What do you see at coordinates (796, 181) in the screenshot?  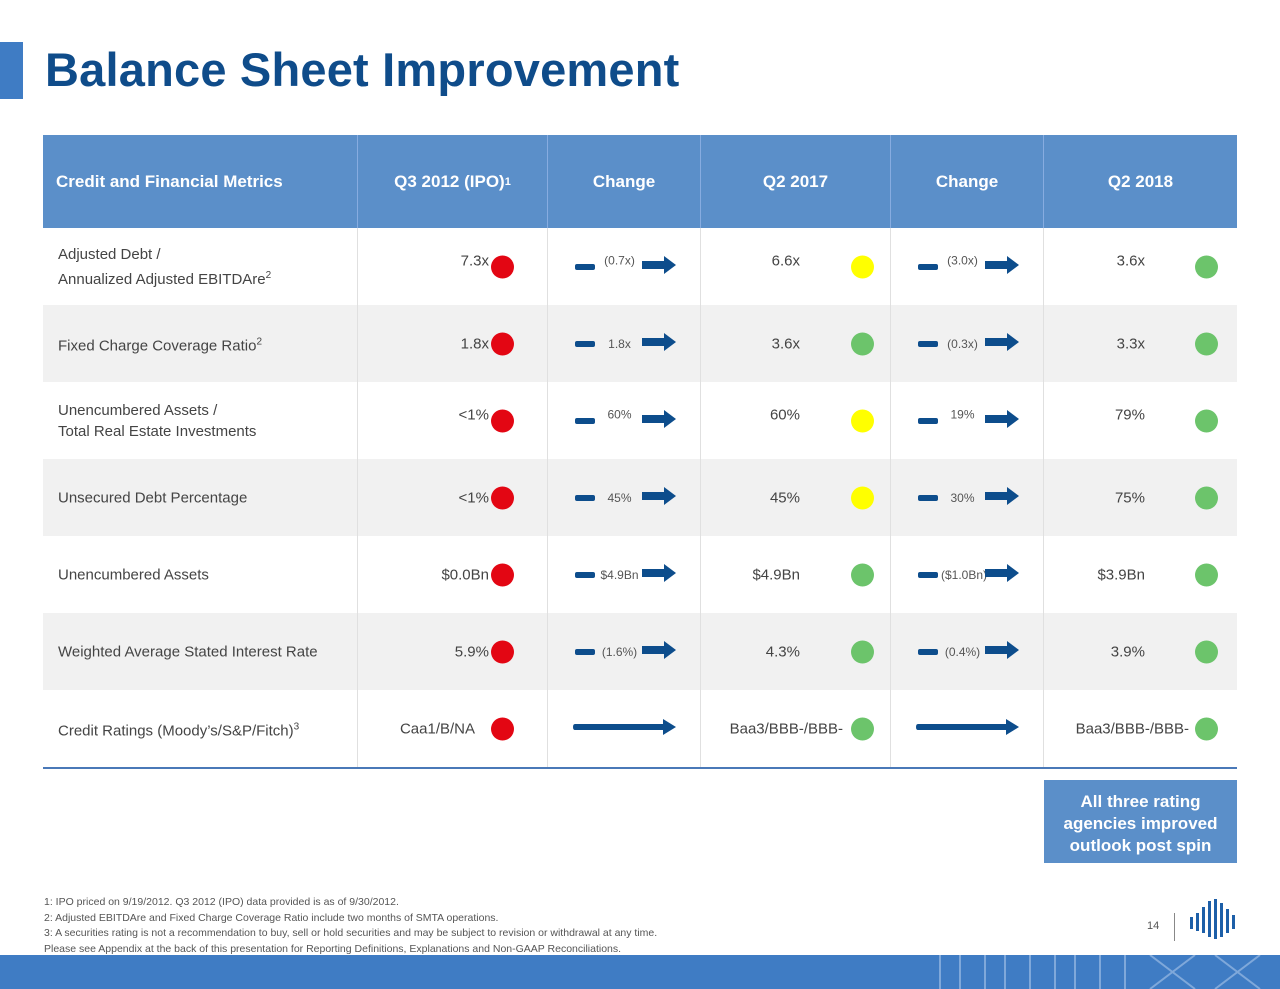 I see `header-q2-2017: Q2 2017` at bounding box center [796, 181].